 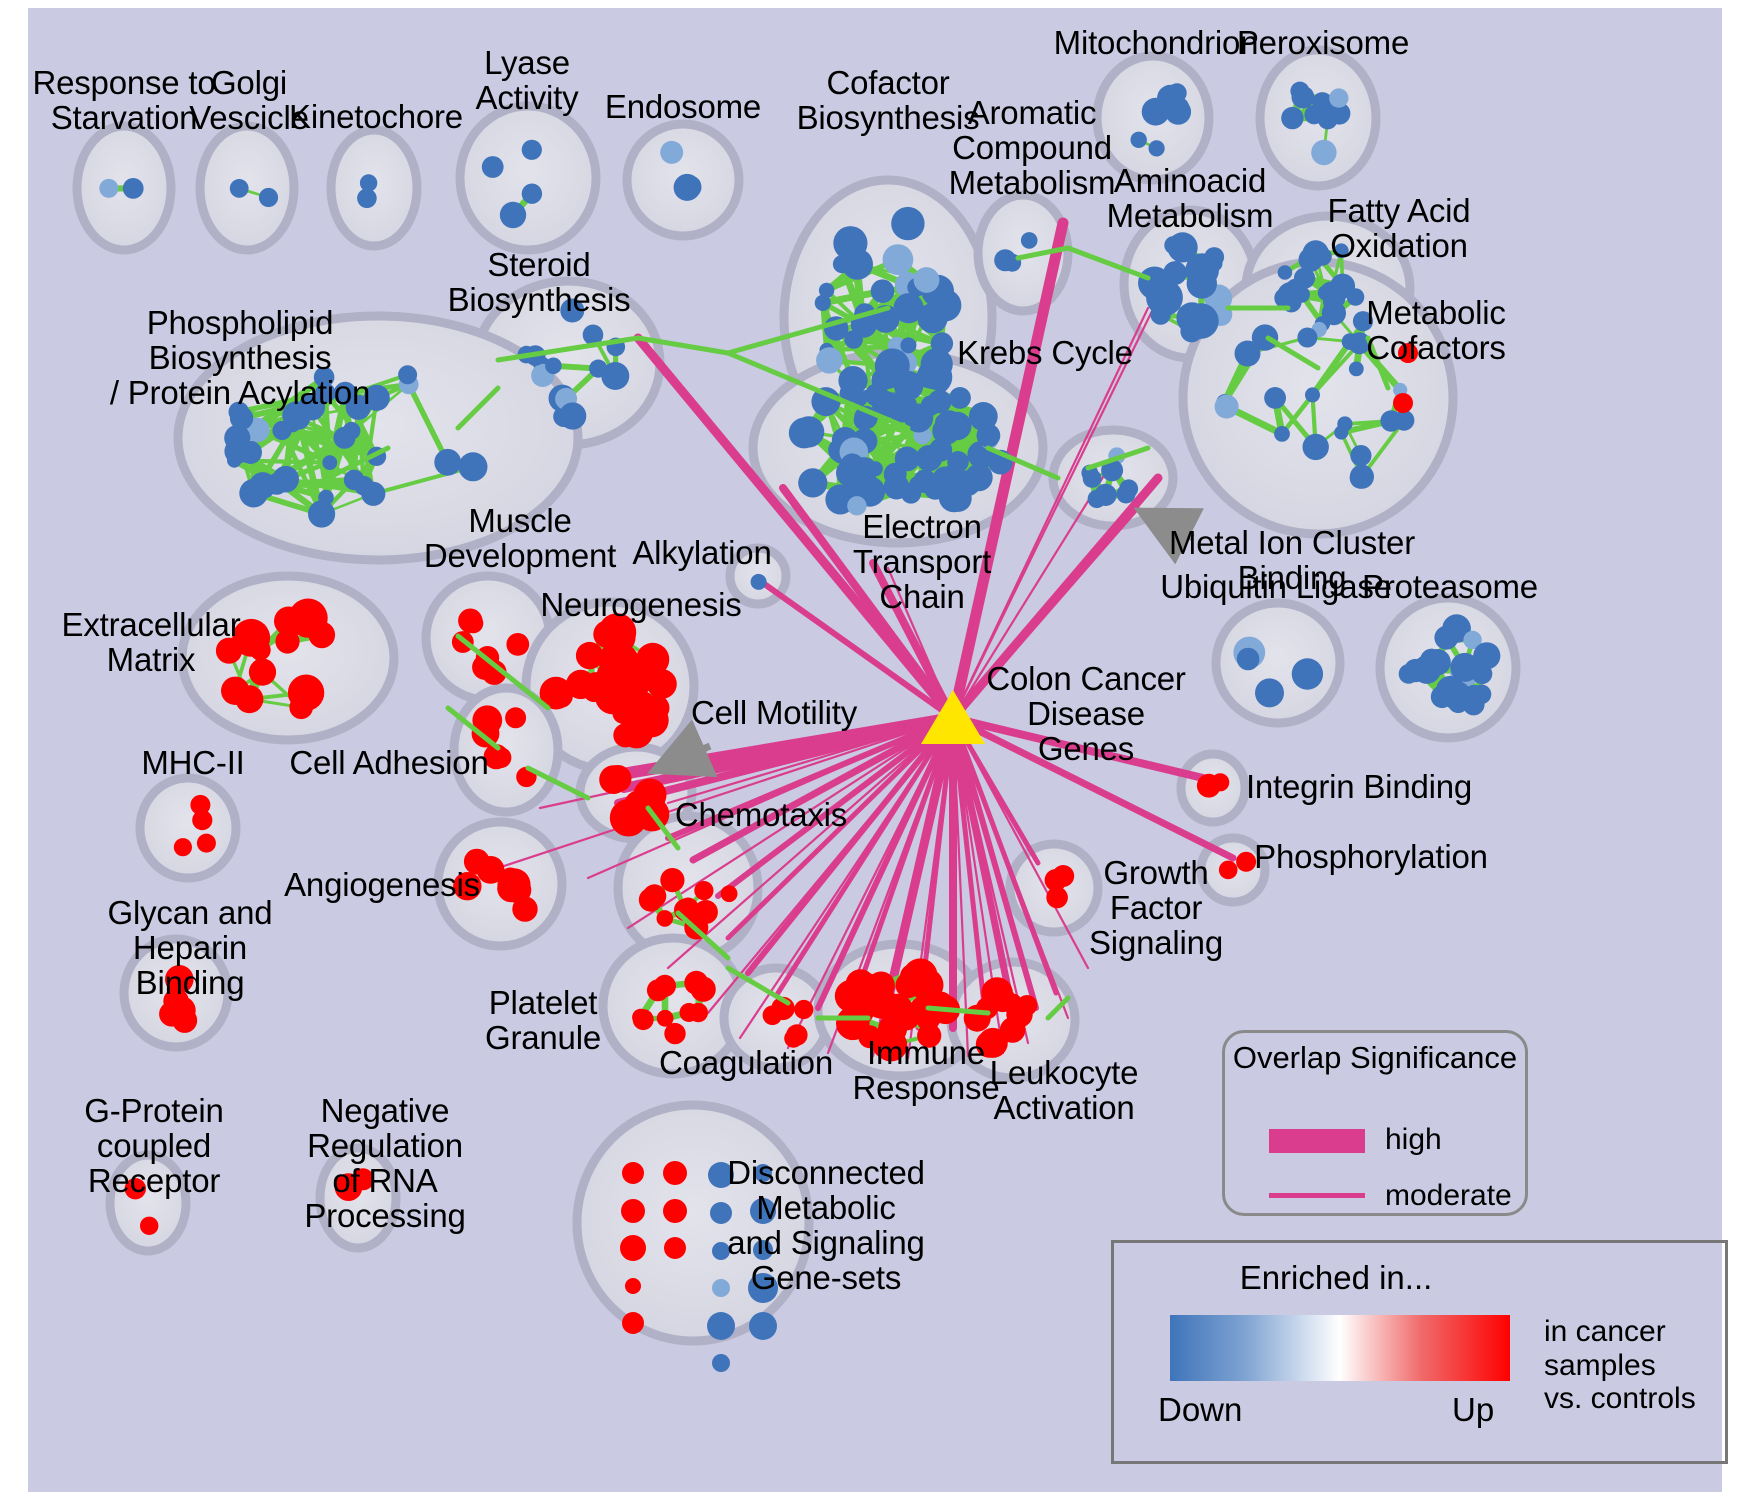 What do you see at coordinates (1200, 1409) in the screenshot?
I see `legend-enr-down-label: Down` at bounding box center [1200, 1409].